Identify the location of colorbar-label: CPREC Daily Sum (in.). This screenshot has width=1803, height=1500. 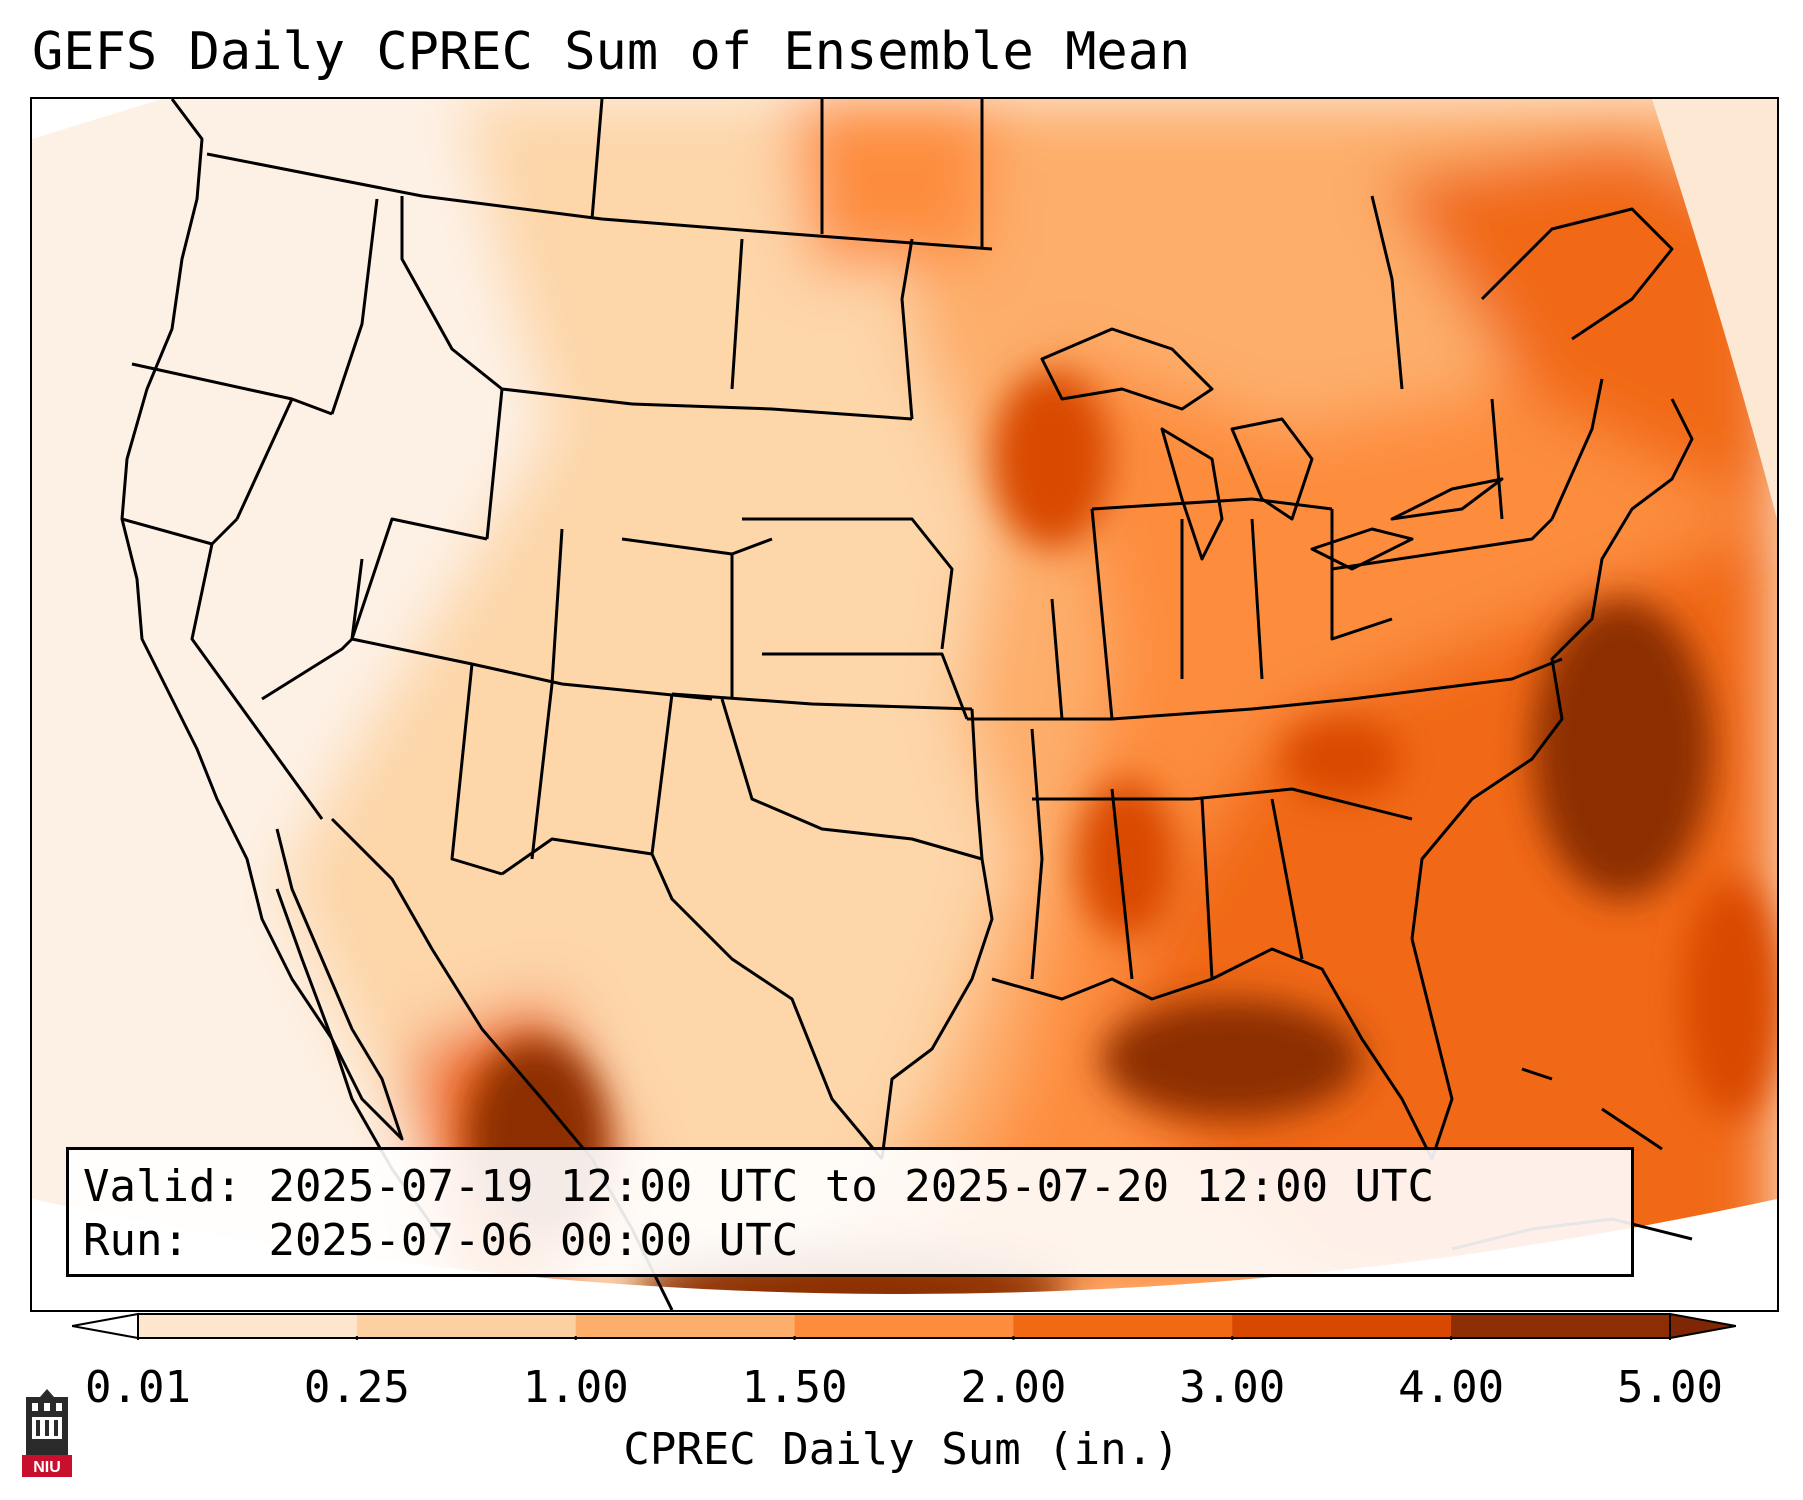
(901, 1449).